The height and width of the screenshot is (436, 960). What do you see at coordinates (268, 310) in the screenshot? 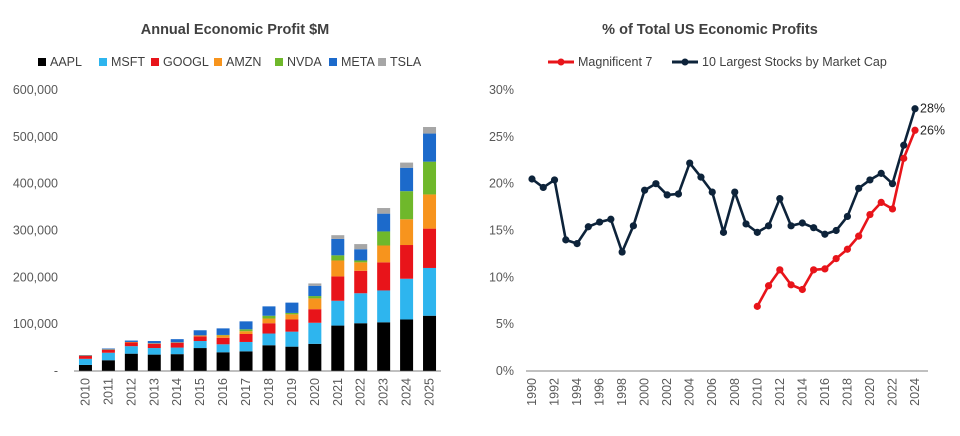
I see `bar-meta-2018` at bounding box center [268, 310].